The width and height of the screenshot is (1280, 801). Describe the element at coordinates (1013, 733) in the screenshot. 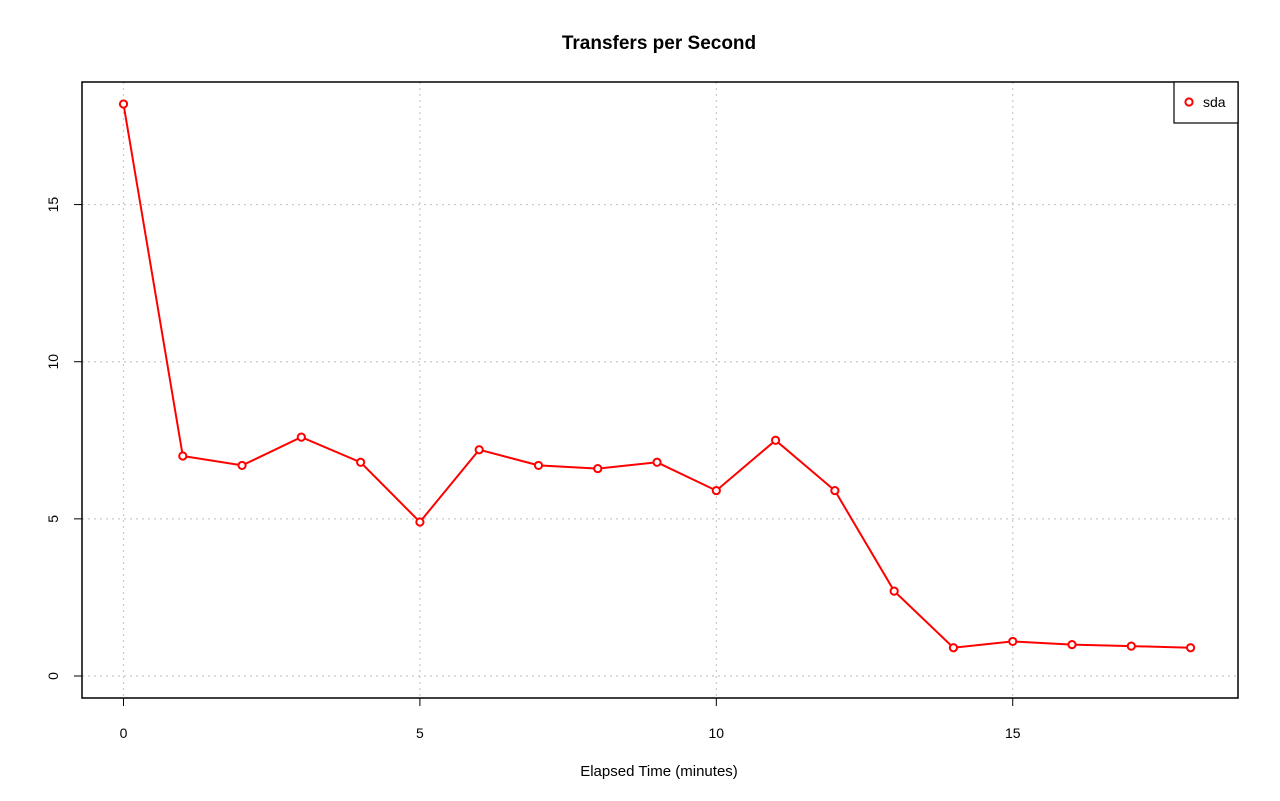

I see `x-tick-label: 15` at that location.